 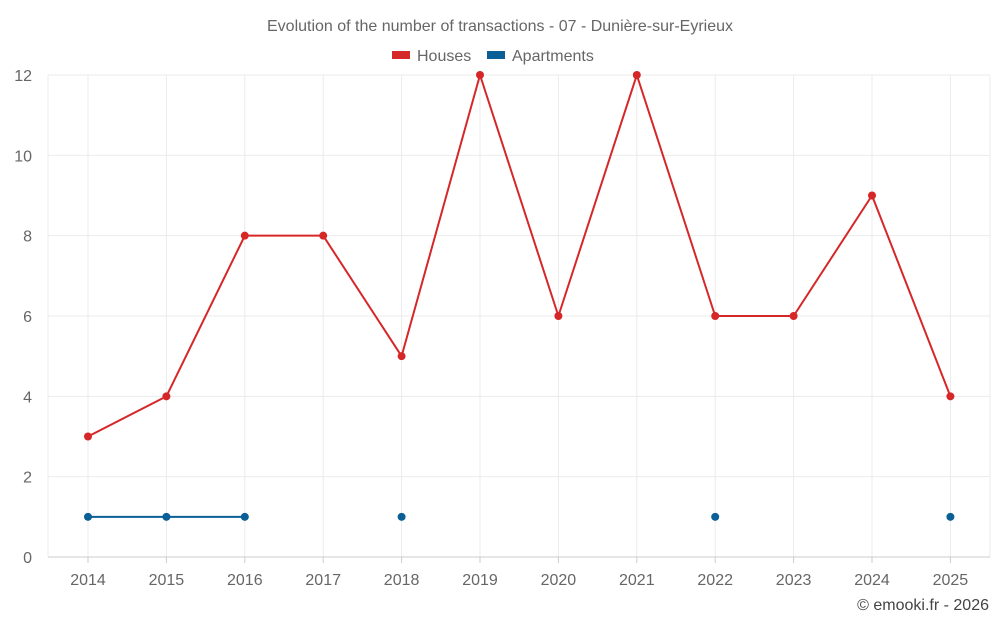 I want to click on x-tick-label: 2025, so click(x=951, y=580).